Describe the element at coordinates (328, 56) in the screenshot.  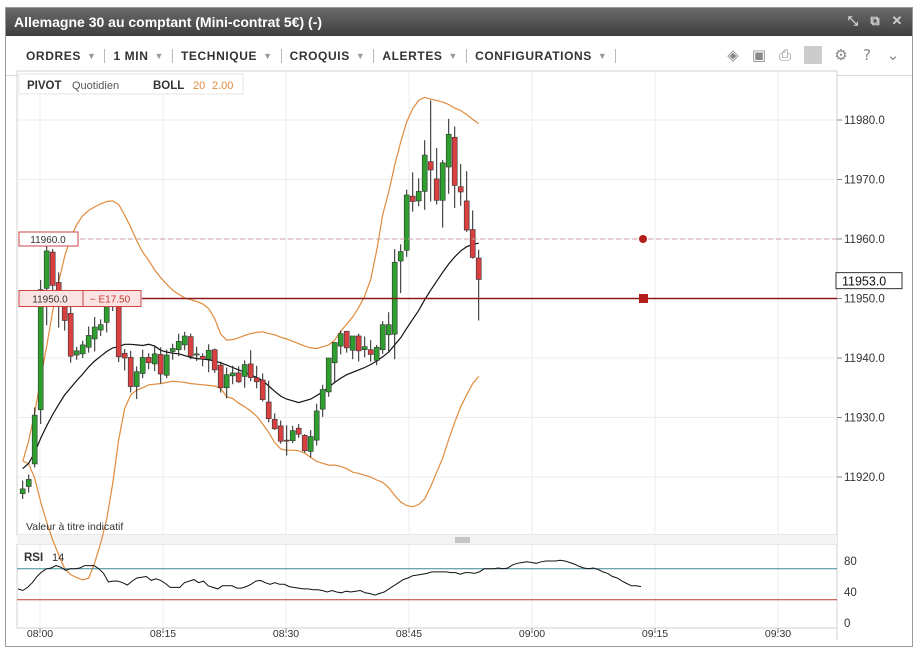
I see `menu-croquis: CROQUIS ▼` at that location.